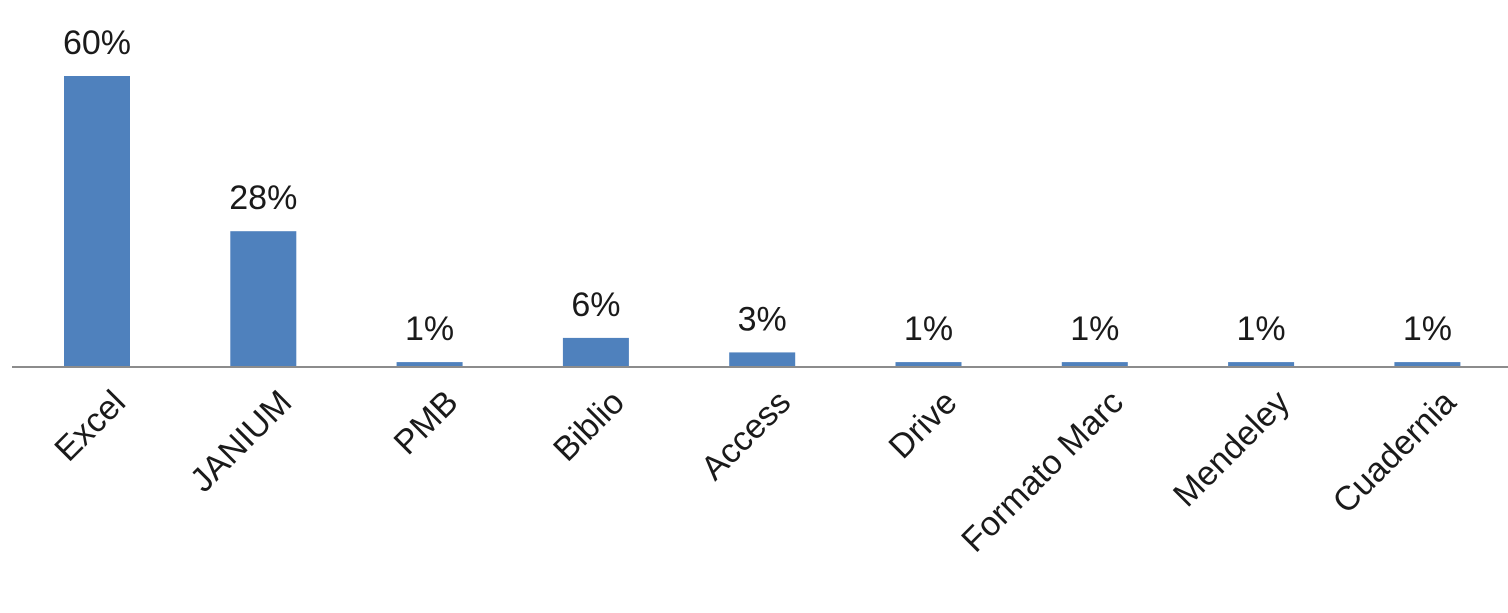  I want to click on category-tick-label: Formato Marc, so click(1042, 471).